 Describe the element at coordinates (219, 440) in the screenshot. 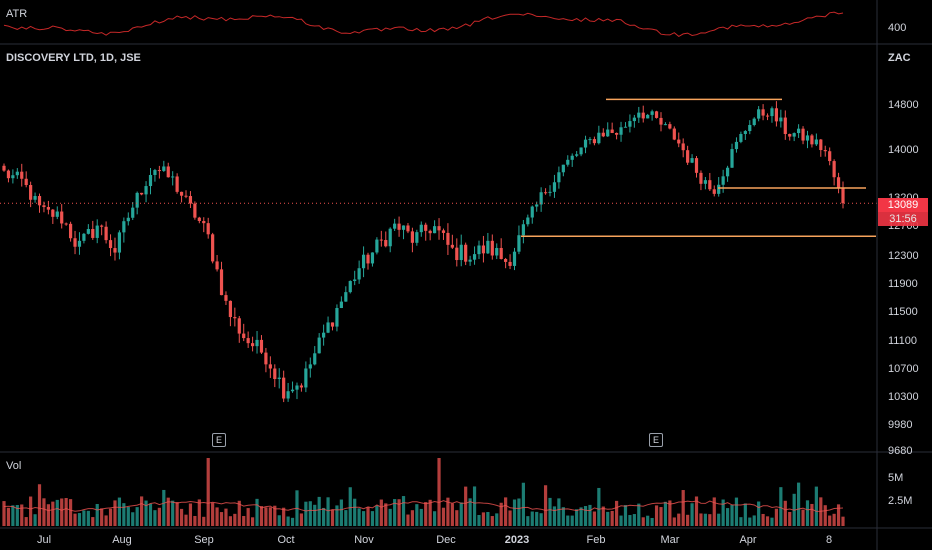

I see `earnings-badge-sep: E` at that location.